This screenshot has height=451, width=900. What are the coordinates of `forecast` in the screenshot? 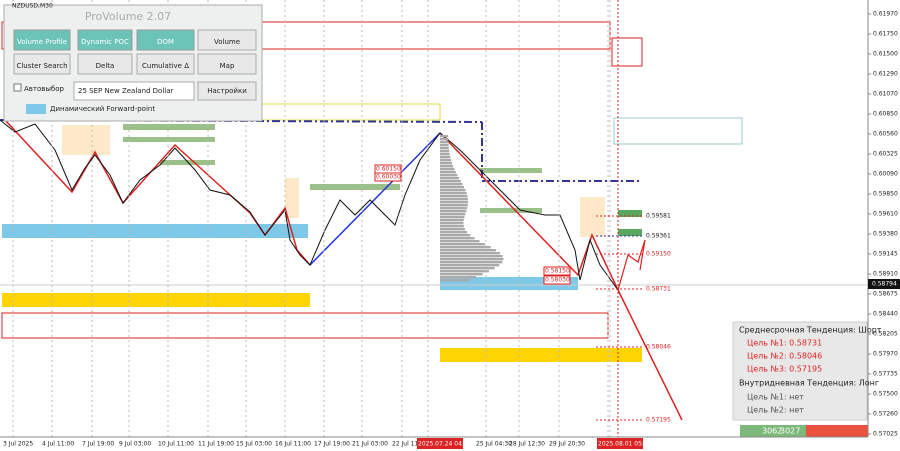 It's located at (631, 265).